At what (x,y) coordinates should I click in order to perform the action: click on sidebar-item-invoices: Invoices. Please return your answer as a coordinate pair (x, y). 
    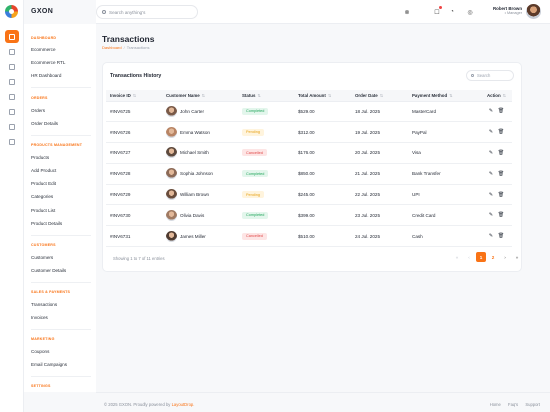
    Looking at the image, I should click on (39, 317).